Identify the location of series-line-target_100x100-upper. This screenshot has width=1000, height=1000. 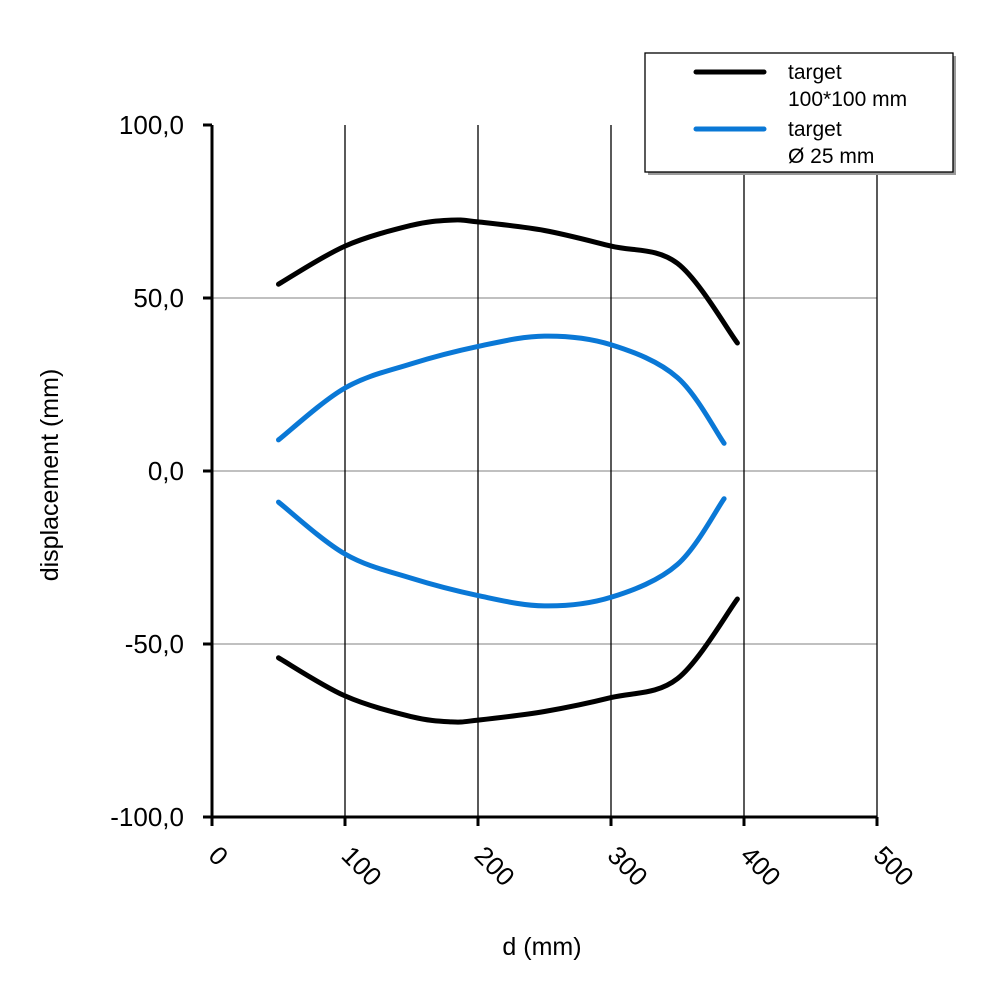
(508, 281).